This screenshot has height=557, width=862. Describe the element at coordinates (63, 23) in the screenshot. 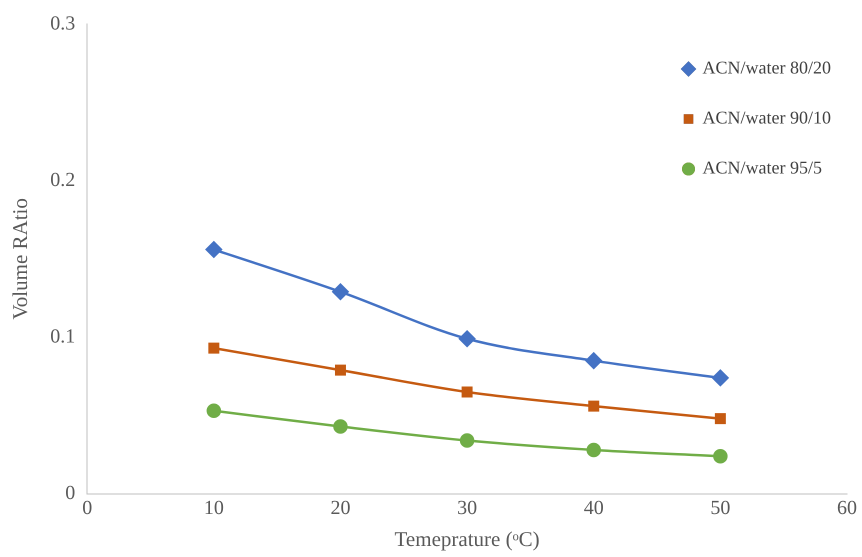

I see `y-tick-label: 0.3` at that location.